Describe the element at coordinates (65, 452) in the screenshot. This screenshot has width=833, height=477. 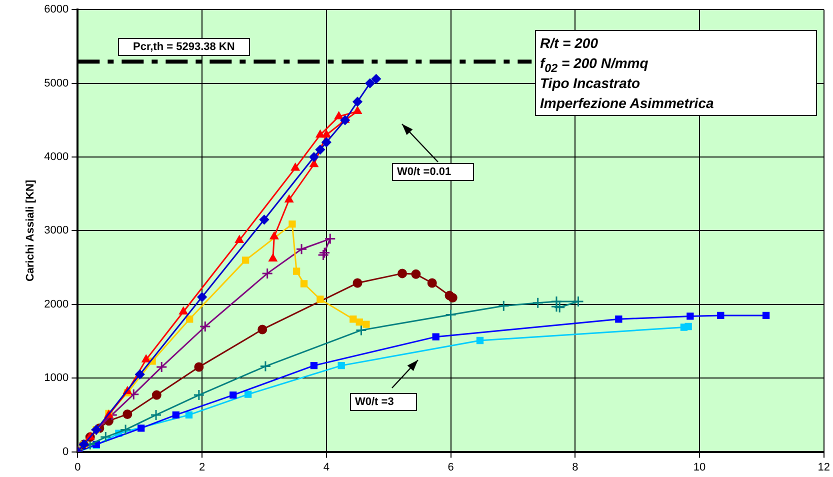
I see `y-tick-label: 0` at that location.